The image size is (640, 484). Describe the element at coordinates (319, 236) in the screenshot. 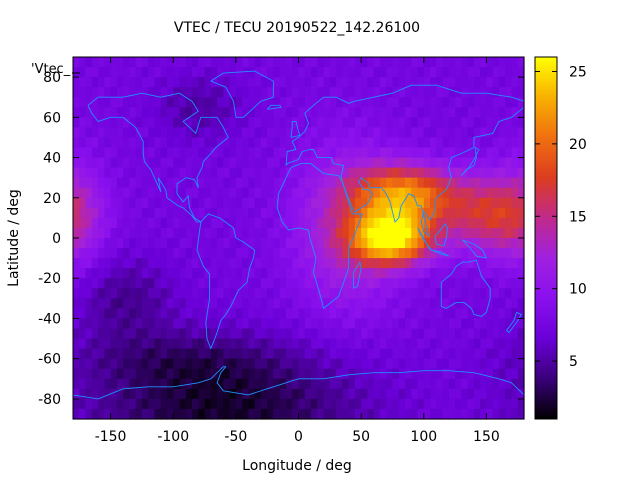

I see `coastline-path` at that location.